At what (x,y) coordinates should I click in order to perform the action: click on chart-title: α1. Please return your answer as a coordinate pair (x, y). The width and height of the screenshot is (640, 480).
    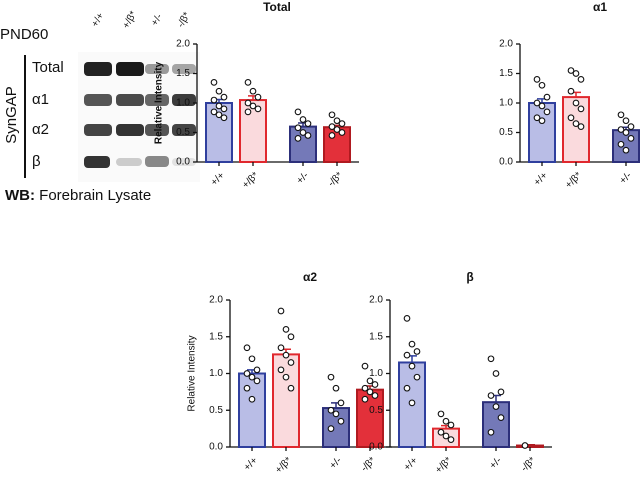
    Looking at the image, I should click on (600, 7).